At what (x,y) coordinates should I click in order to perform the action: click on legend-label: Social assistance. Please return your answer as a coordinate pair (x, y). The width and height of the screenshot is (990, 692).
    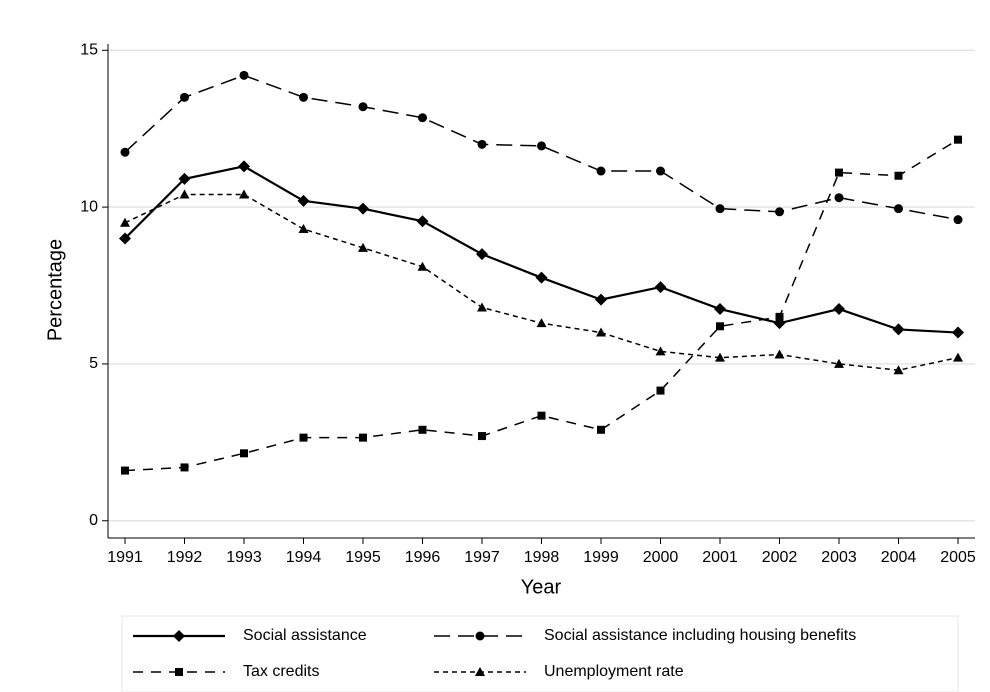
    Looking at the image, I should click on (305, 635).